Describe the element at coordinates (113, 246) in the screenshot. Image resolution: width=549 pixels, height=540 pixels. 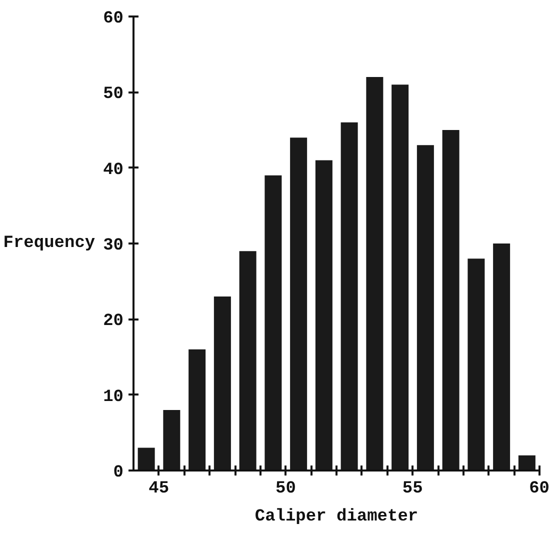
I see `y-tick-label: 30` at that location.